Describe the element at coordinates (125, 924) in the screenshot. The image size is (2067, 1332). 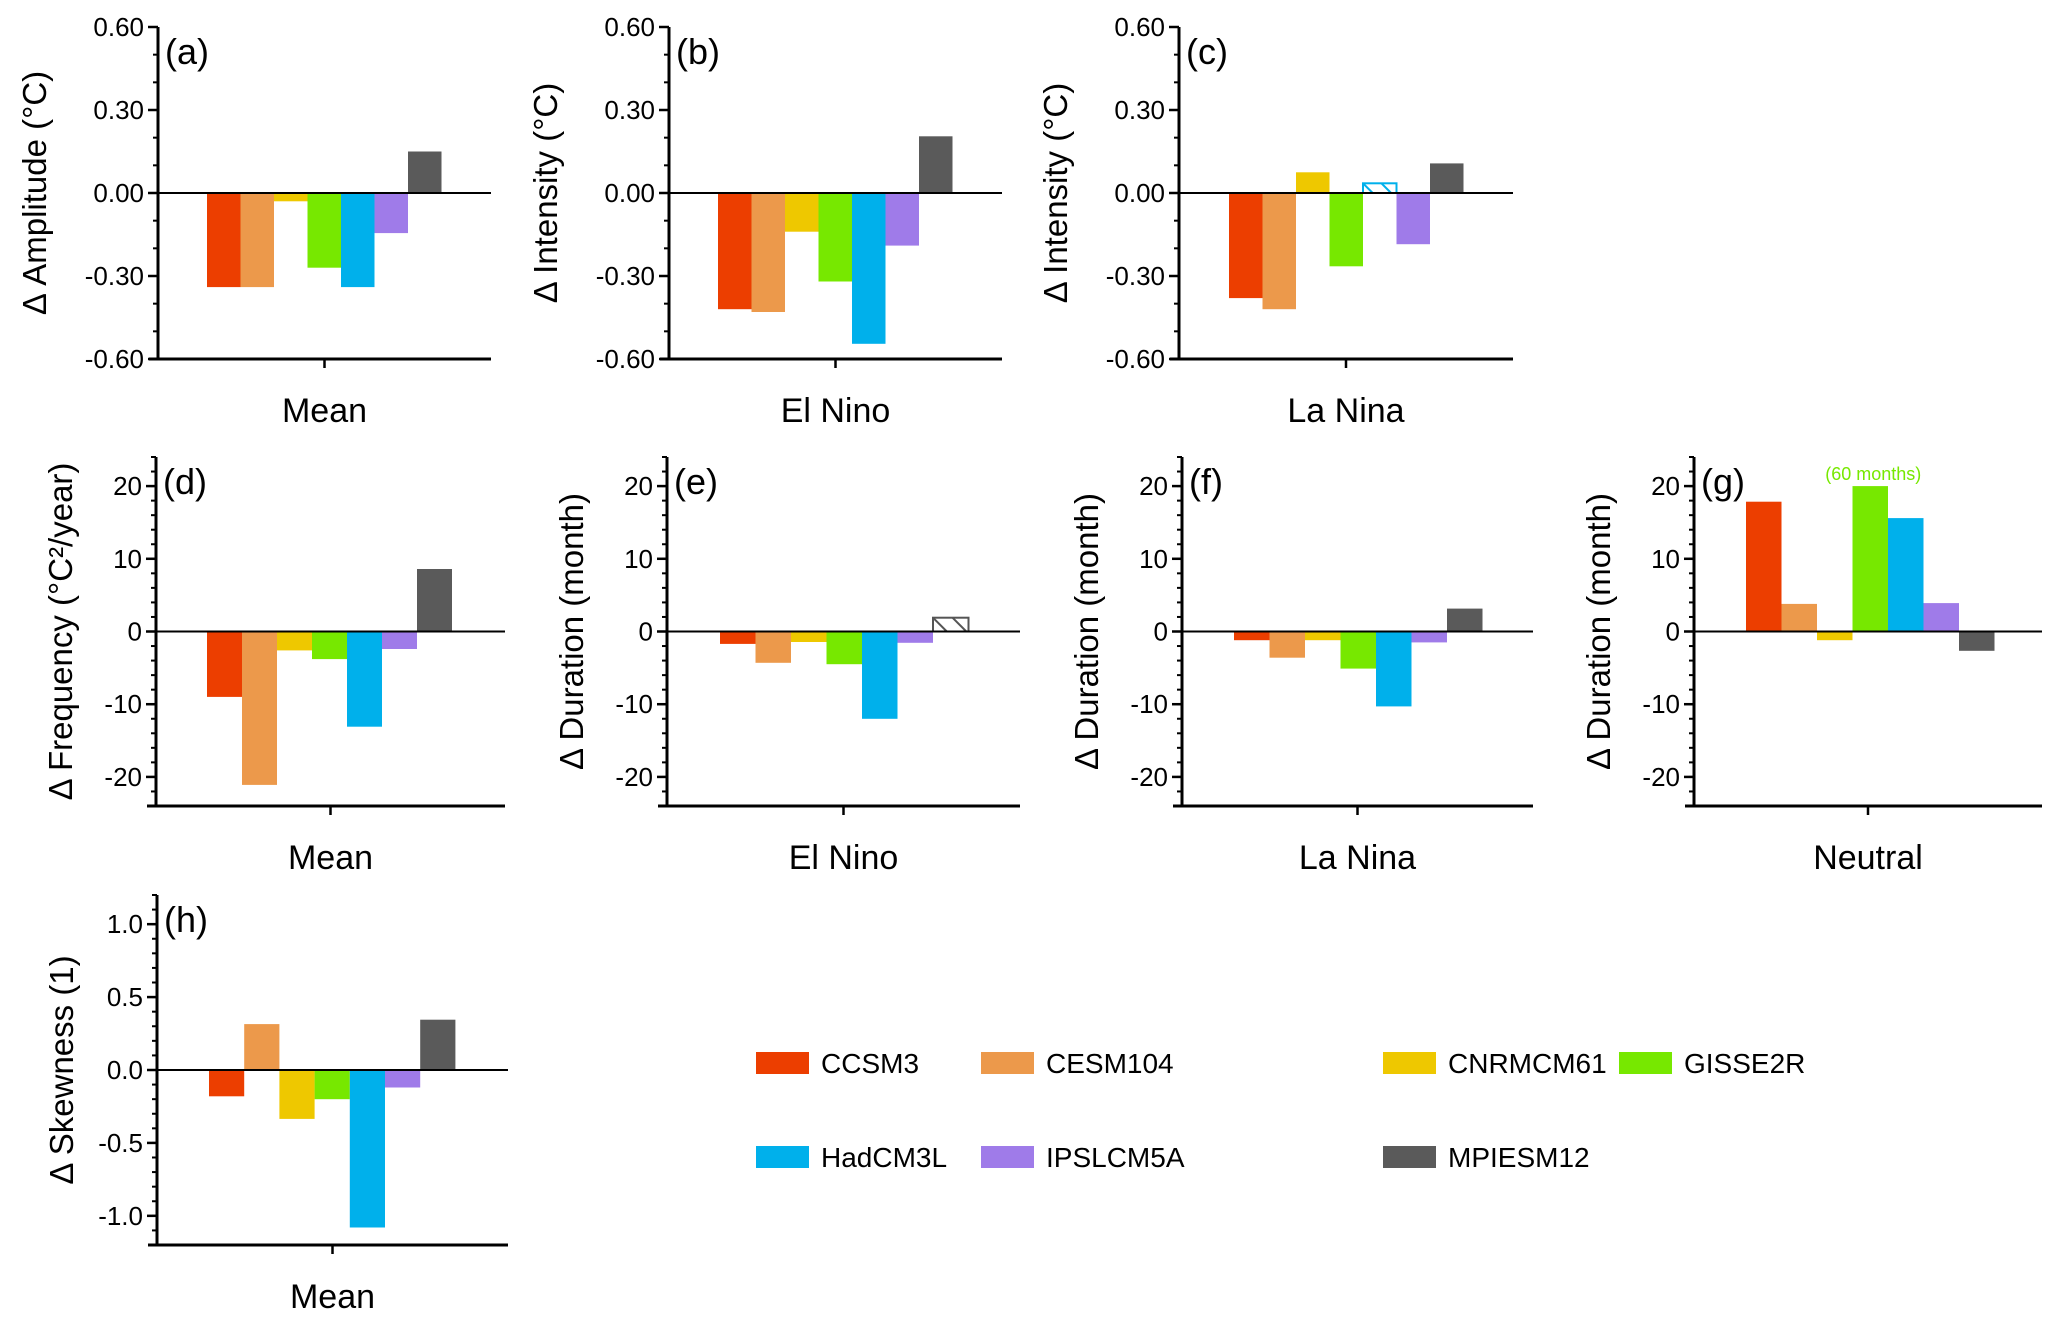
I see `y-tick-label: 1.0` at that location.